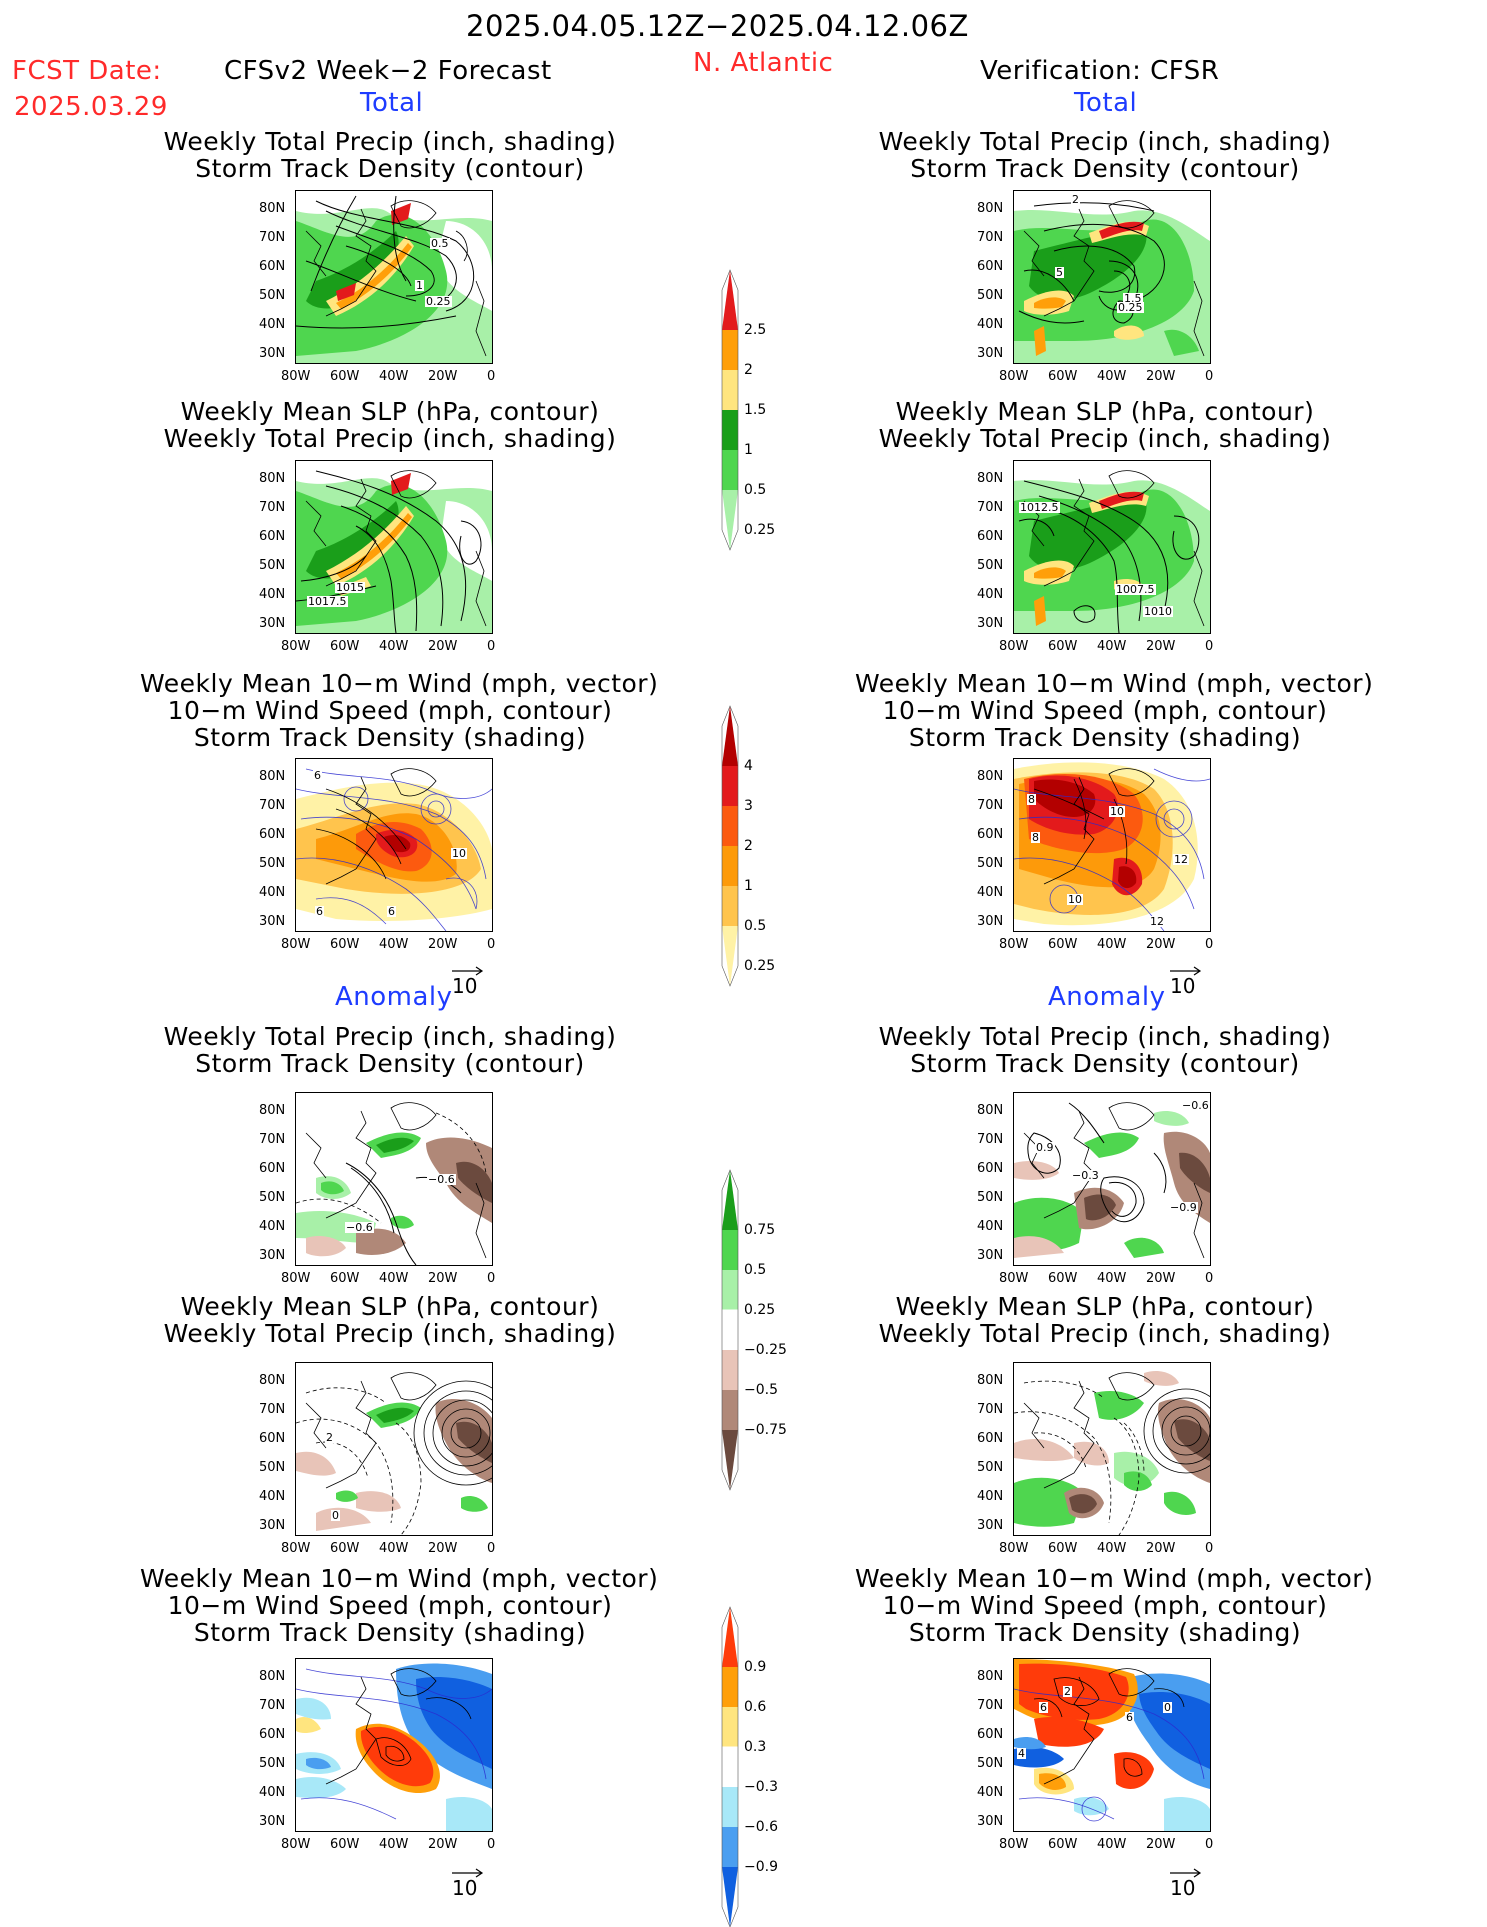 Image resolution: width=1487 pixels, height=1927 pixels. Describe the element at coordinates (1133, 298) in the screenshot. I see `contour-label: 1.5` at that location.